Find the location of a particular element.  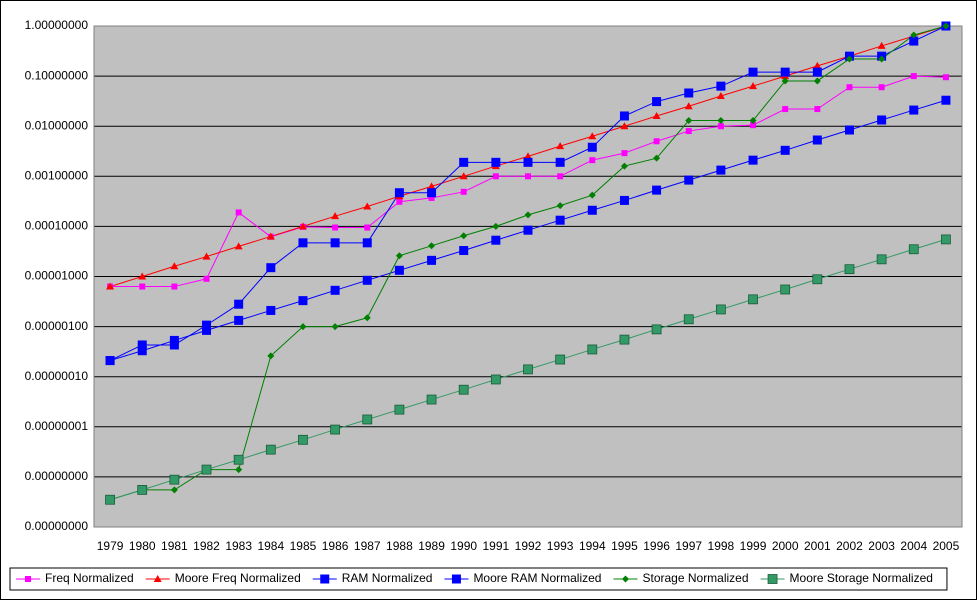

x-tick-label: 1998 is located at coordinates (721, 546).